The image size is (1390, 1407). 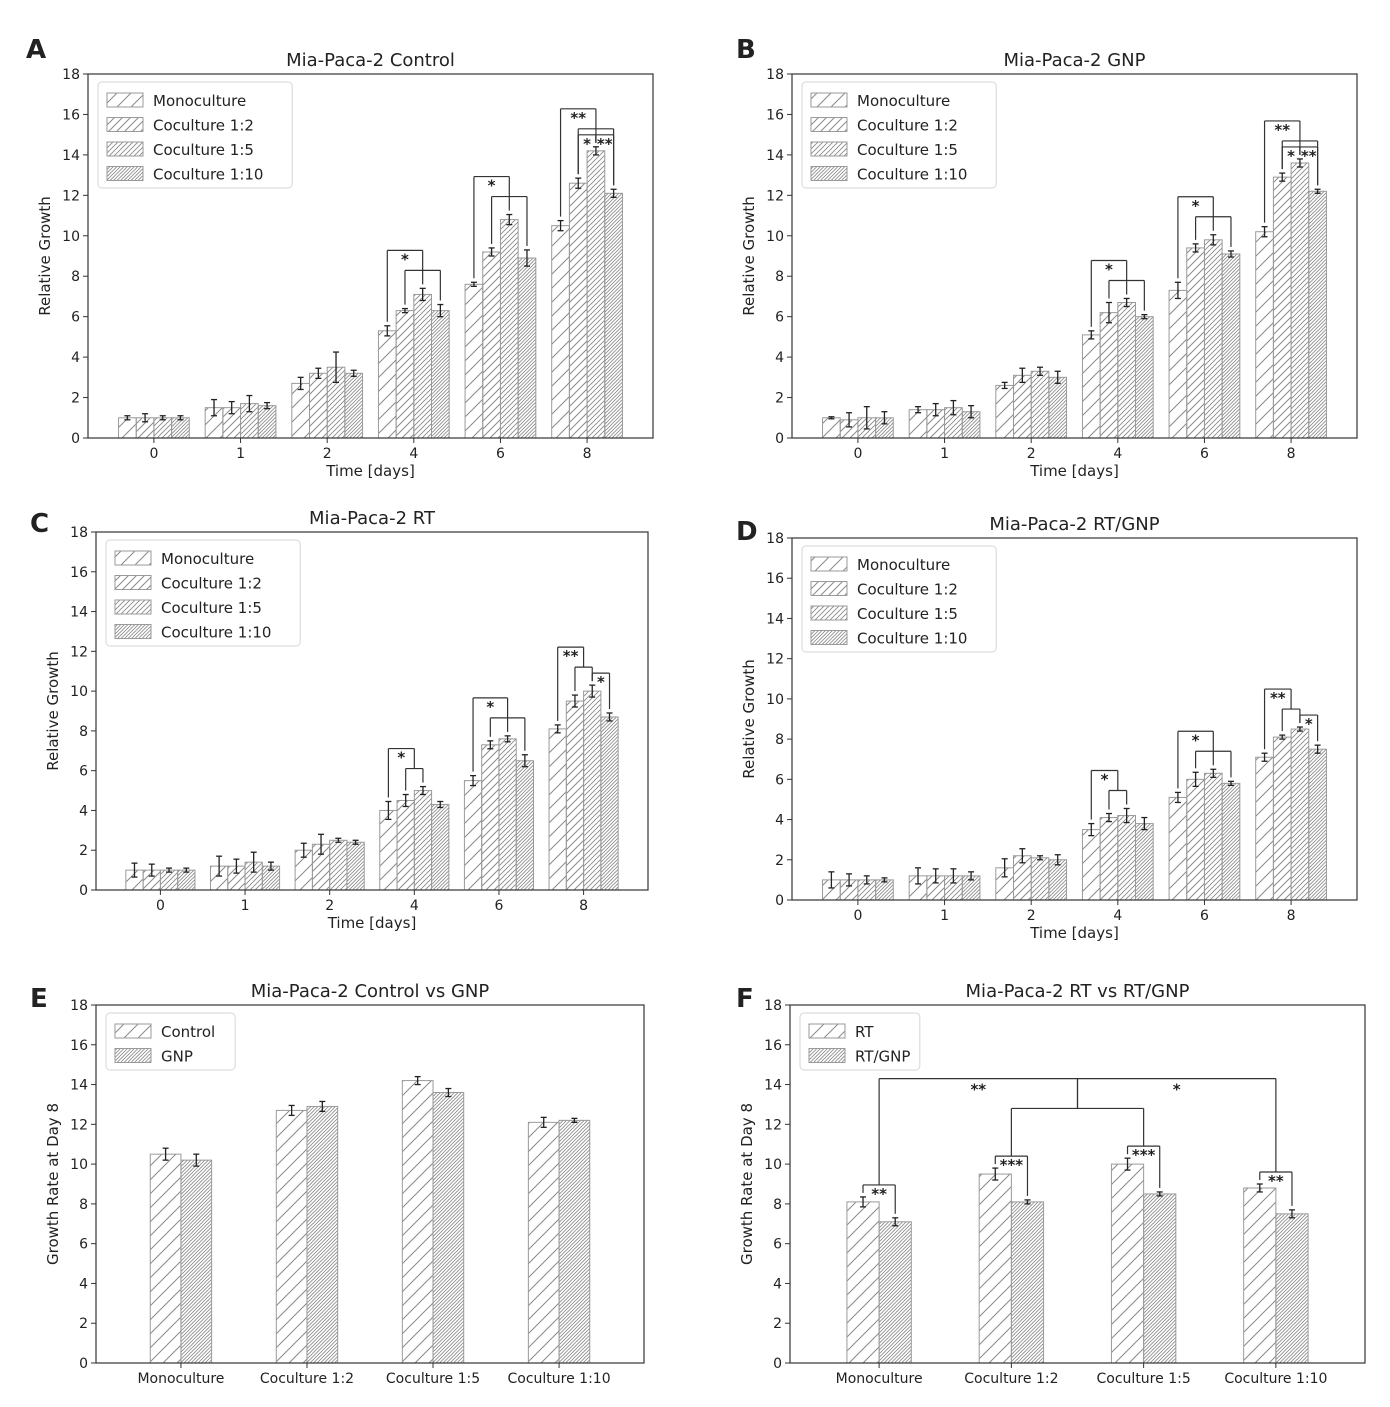 What do you see at coordinates (500, 454) in the screenshot?
I see `x-tick-label: 6` at bounding box center [500, 454].